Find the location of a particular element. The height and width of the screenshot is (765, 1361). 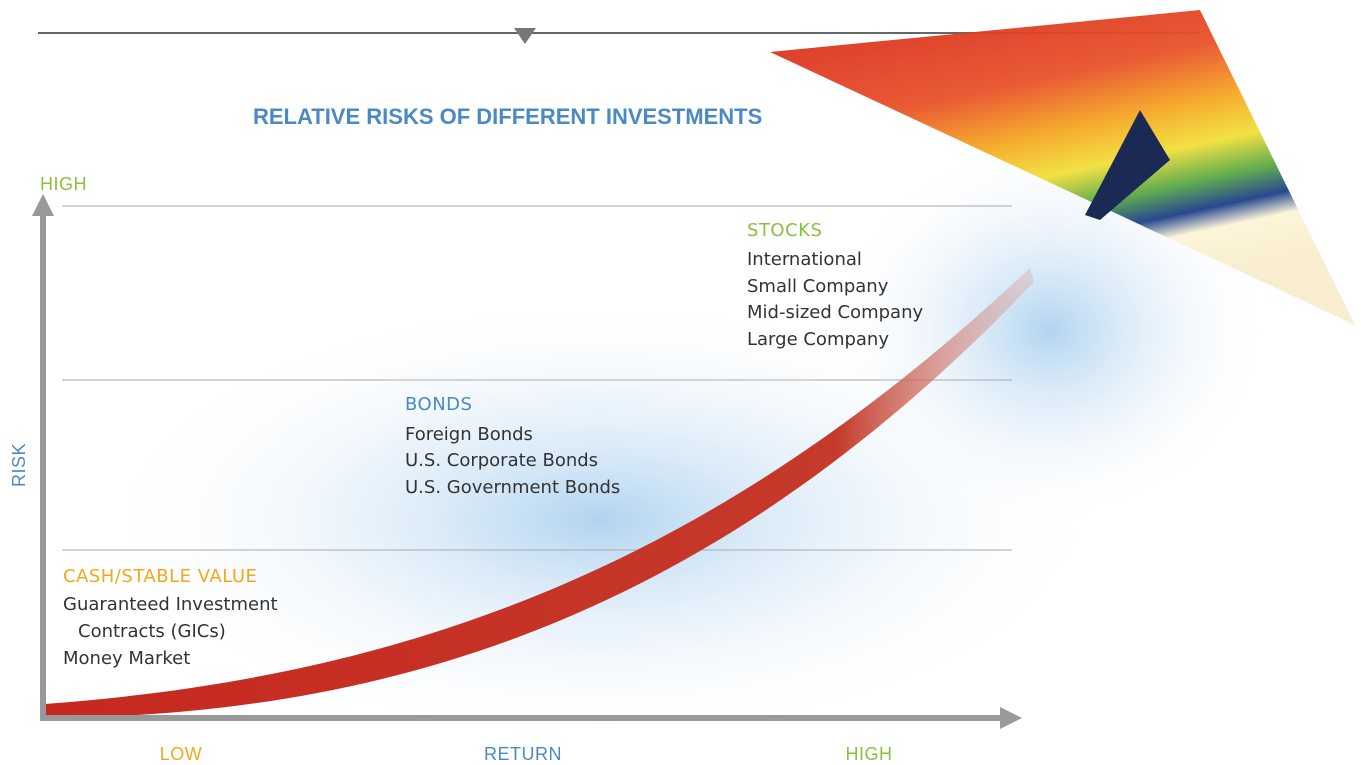

x-arrow is located at coordinates (1011, 718).